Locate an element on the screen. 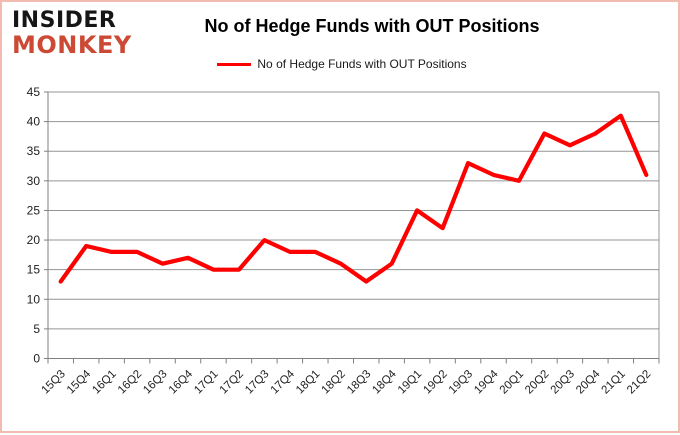 The width and height of the screenshot is (680, 435). x-axis-tick-label: 17Q1 is located at coordinates (206, 382).